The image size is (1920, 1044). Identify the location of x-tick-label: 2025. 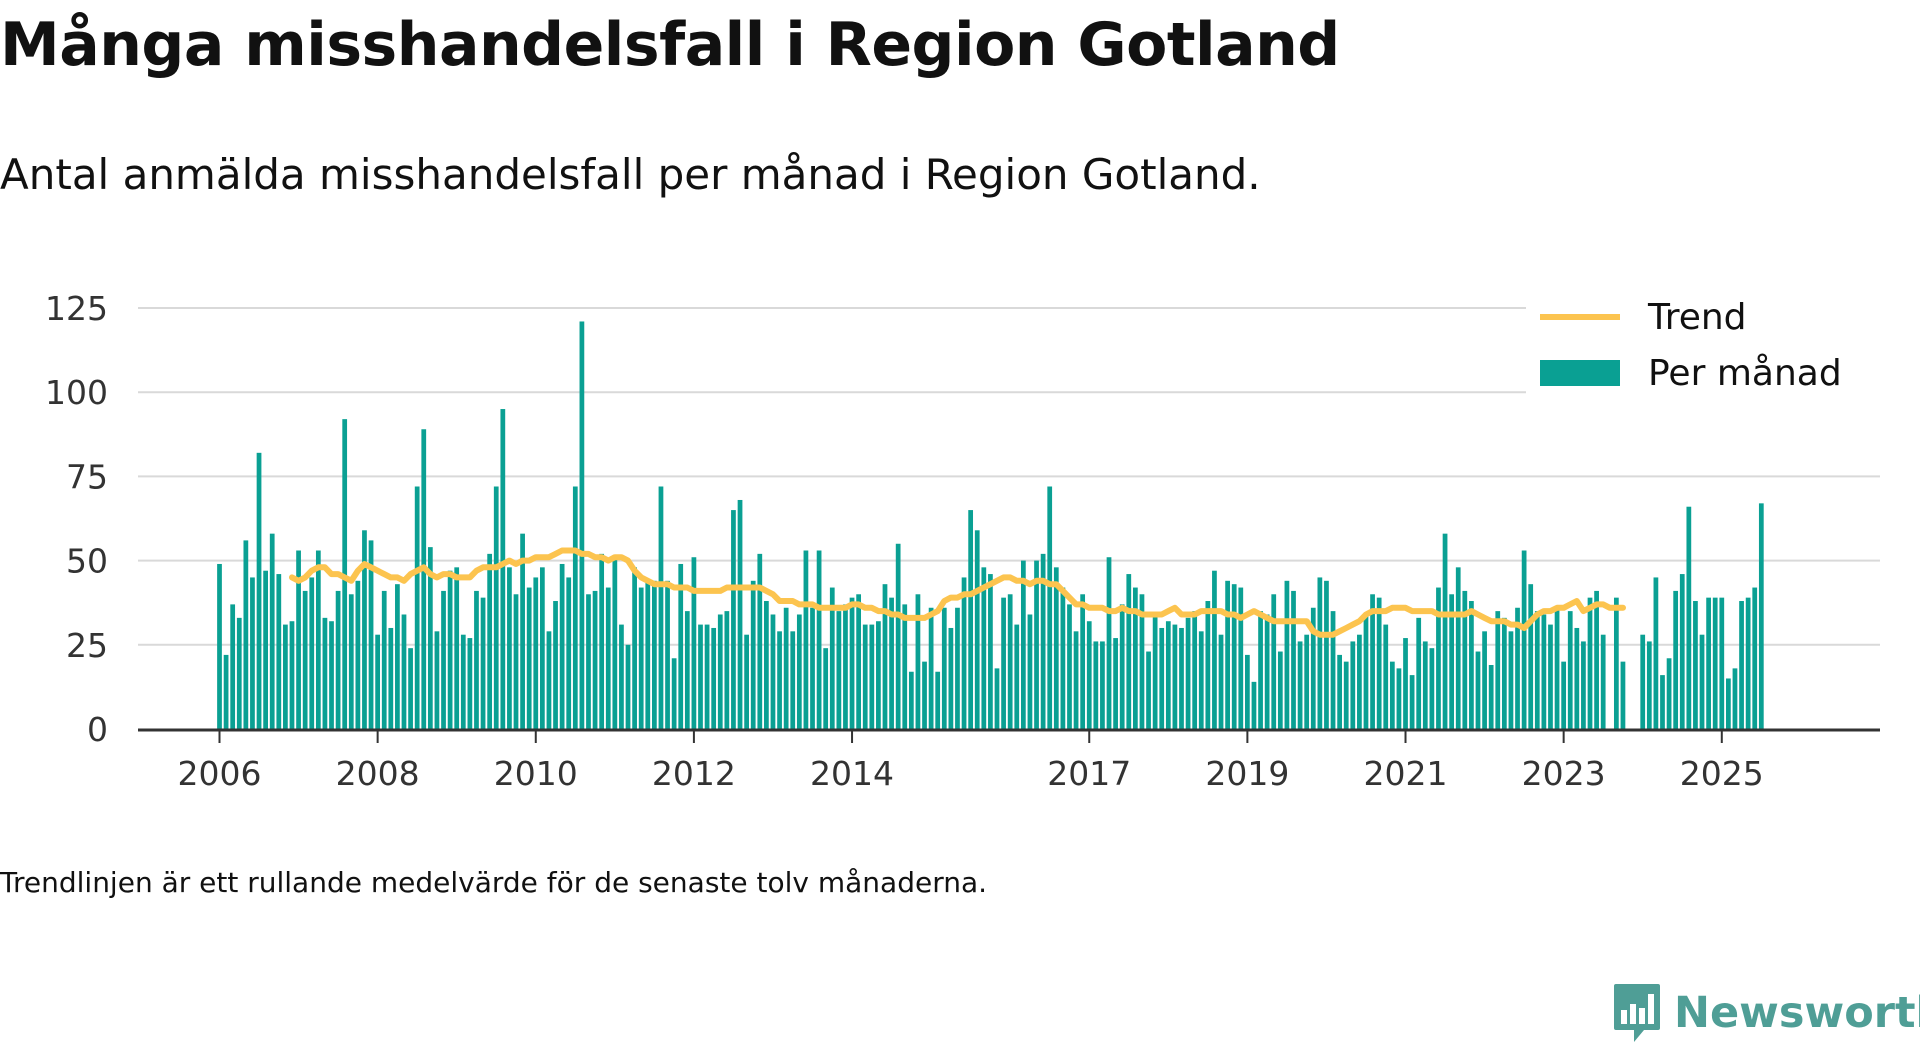
(1722, 773).